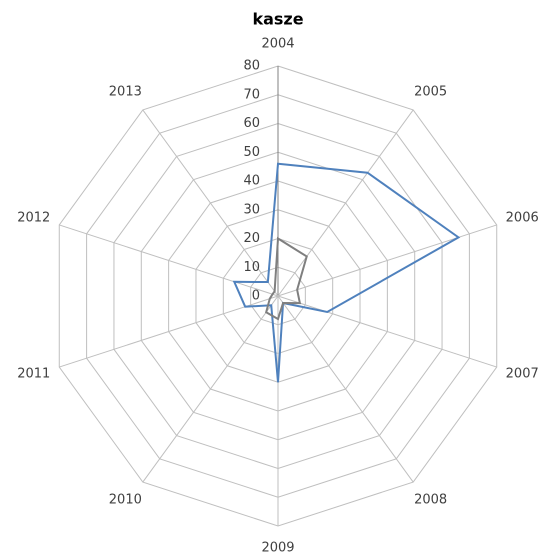  Describe the element at coordinates (277, 548) in the screenshot. I see `category-label: 2009` at that location.